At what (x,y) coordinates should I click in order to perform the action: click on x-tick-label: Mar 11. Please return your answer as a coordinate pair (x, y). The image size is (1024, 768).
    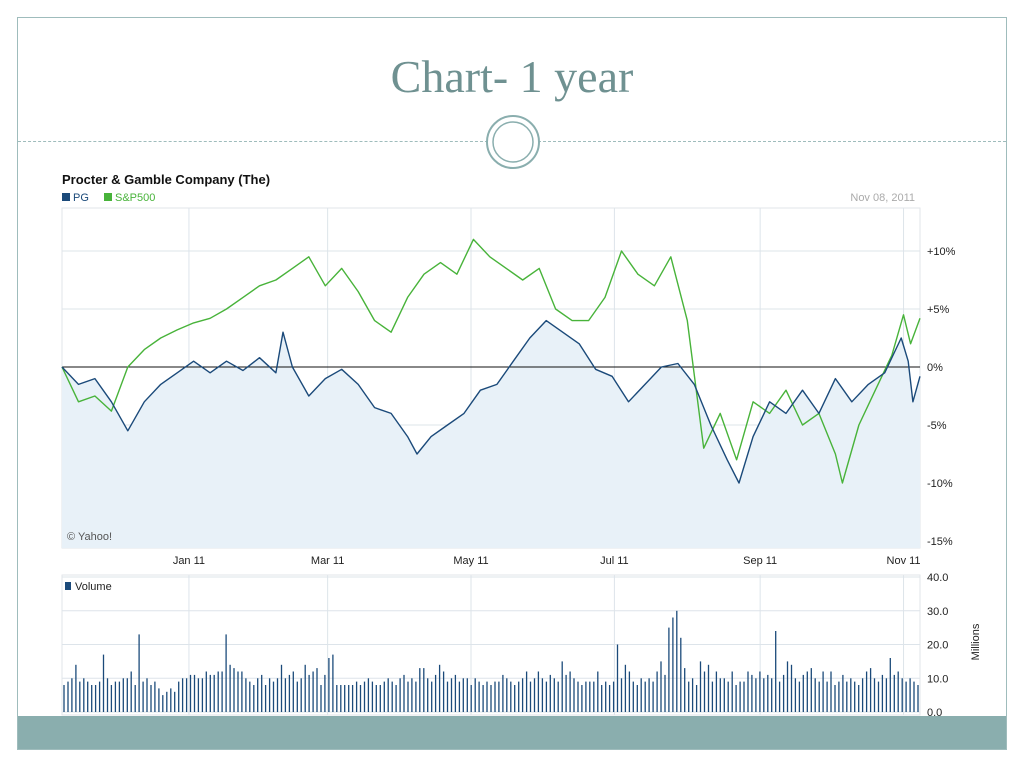
    Looking at the image, I should click on (327, 561).